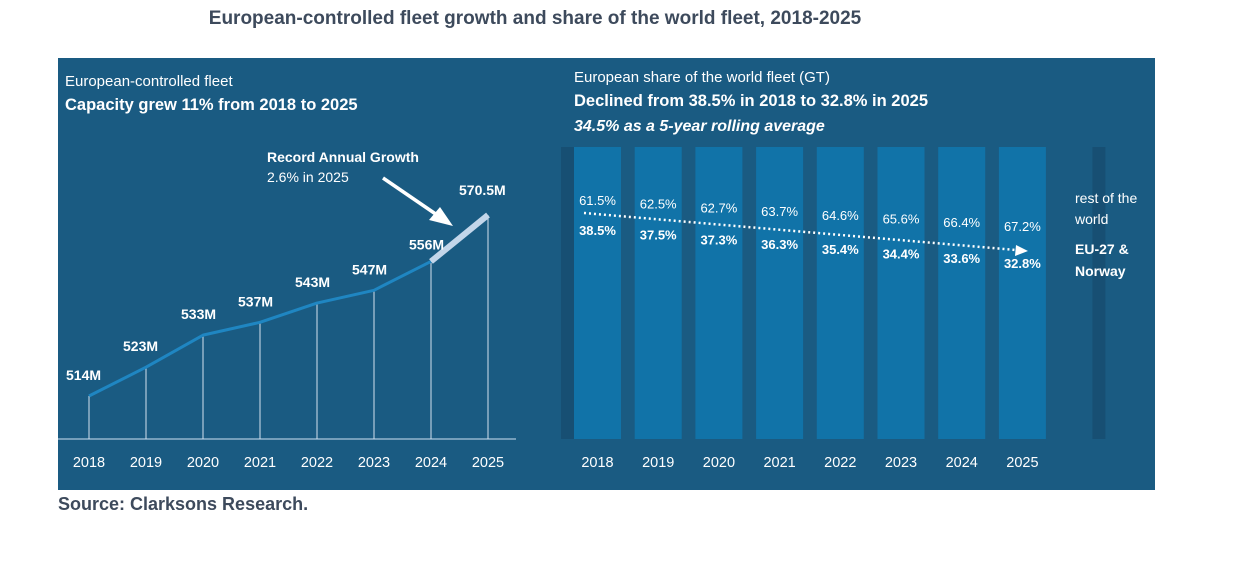  What do you see at coordinates (840, 215) in the screenshot?
I see `rest-of-world-label: 64.6%` at bounding box center [840, 215].